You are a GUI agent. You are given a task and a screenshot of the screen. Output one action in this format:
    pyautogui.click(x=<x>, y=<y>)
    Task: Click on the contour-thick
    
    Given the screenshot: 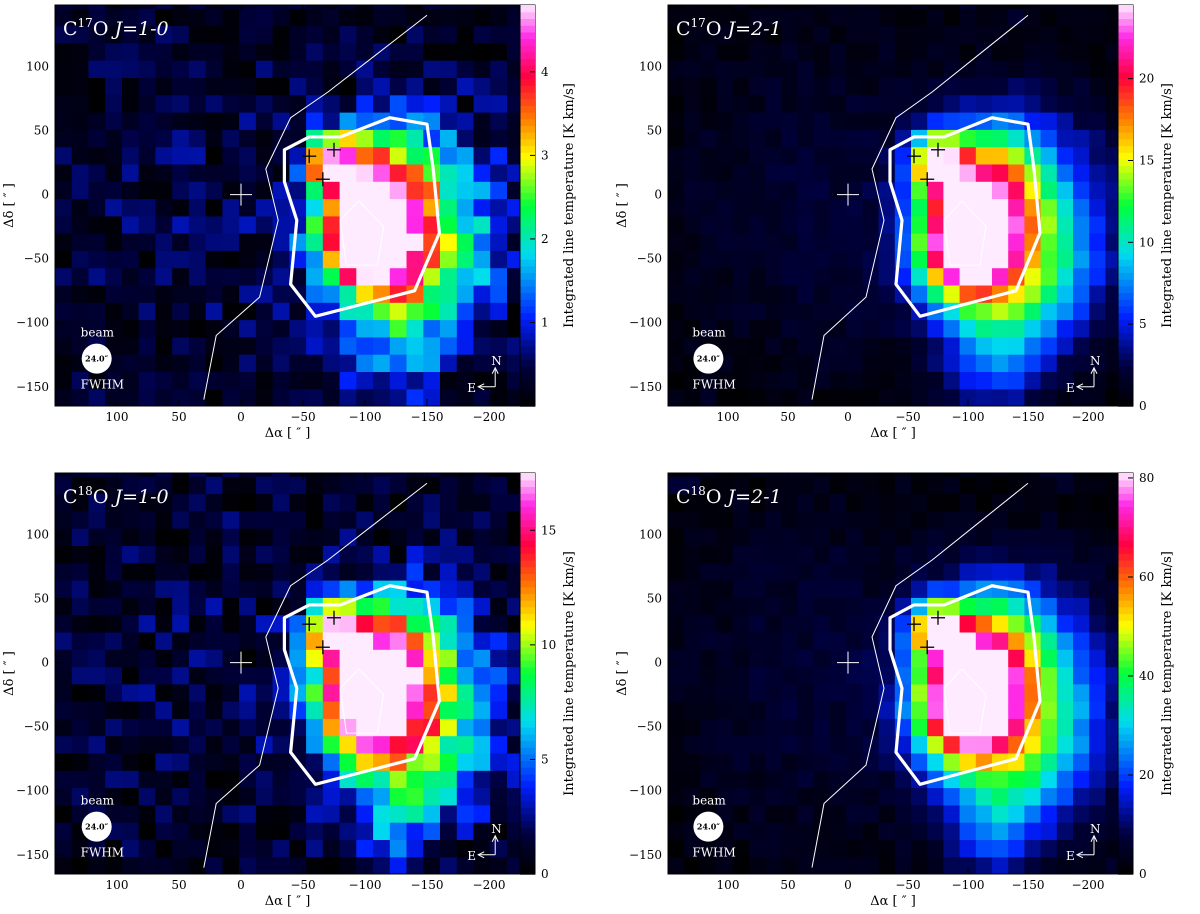 What is the action you would take?
    pyautogui.click(x=965, y=217)
    